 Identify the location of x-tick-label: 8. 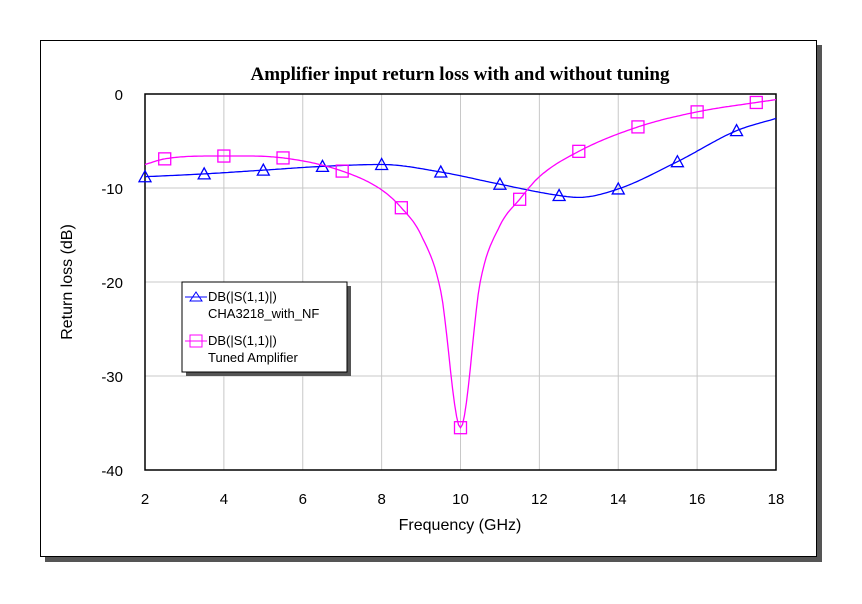
(381, 499).